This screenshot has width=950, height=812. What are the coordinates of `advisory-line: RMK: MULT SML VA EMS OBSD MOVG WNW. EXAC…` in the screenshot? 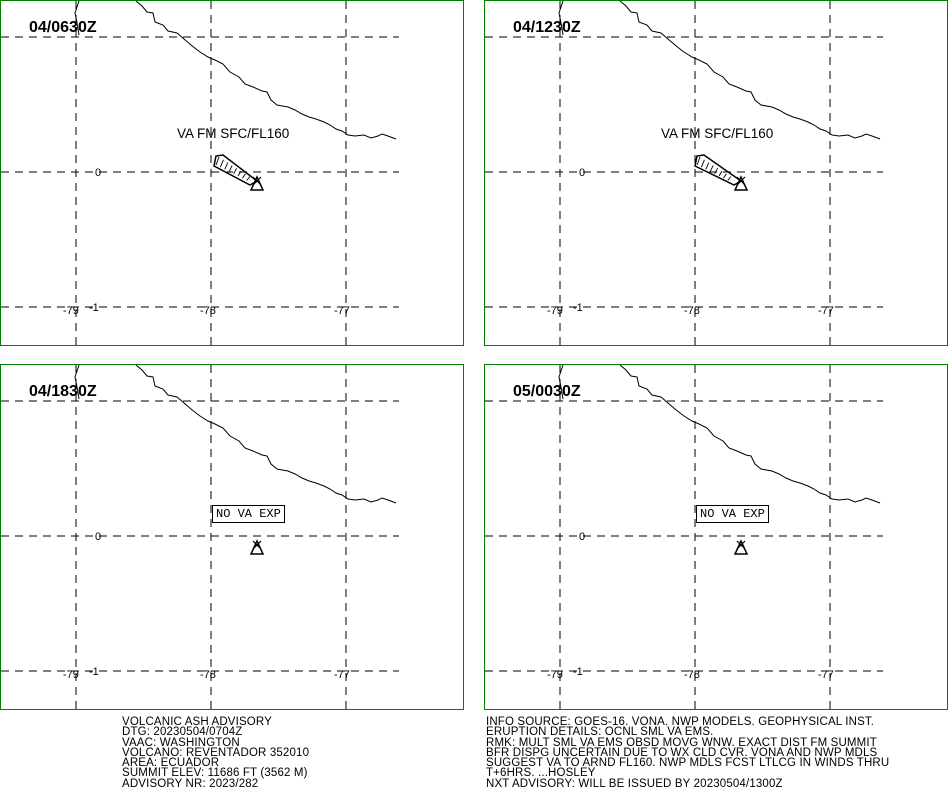 It's located at (681, 742).